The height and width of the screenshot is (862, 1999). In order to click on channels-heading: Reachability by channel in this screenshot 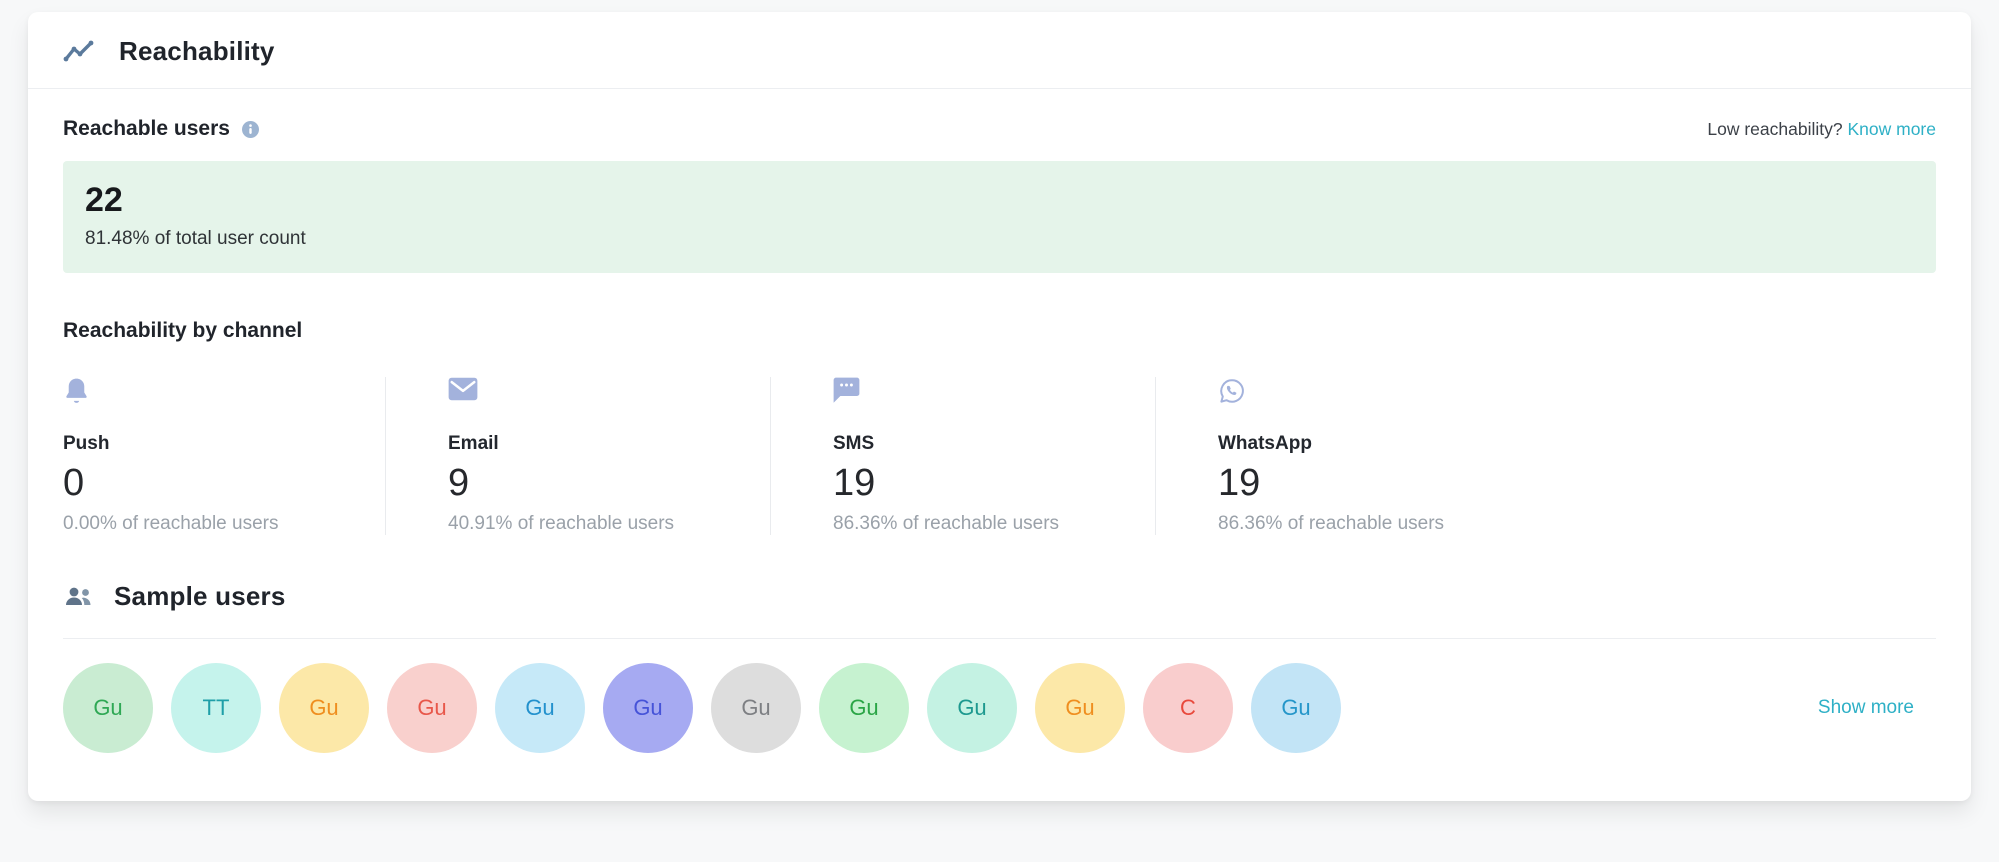, I will do `click(183, 331)`.